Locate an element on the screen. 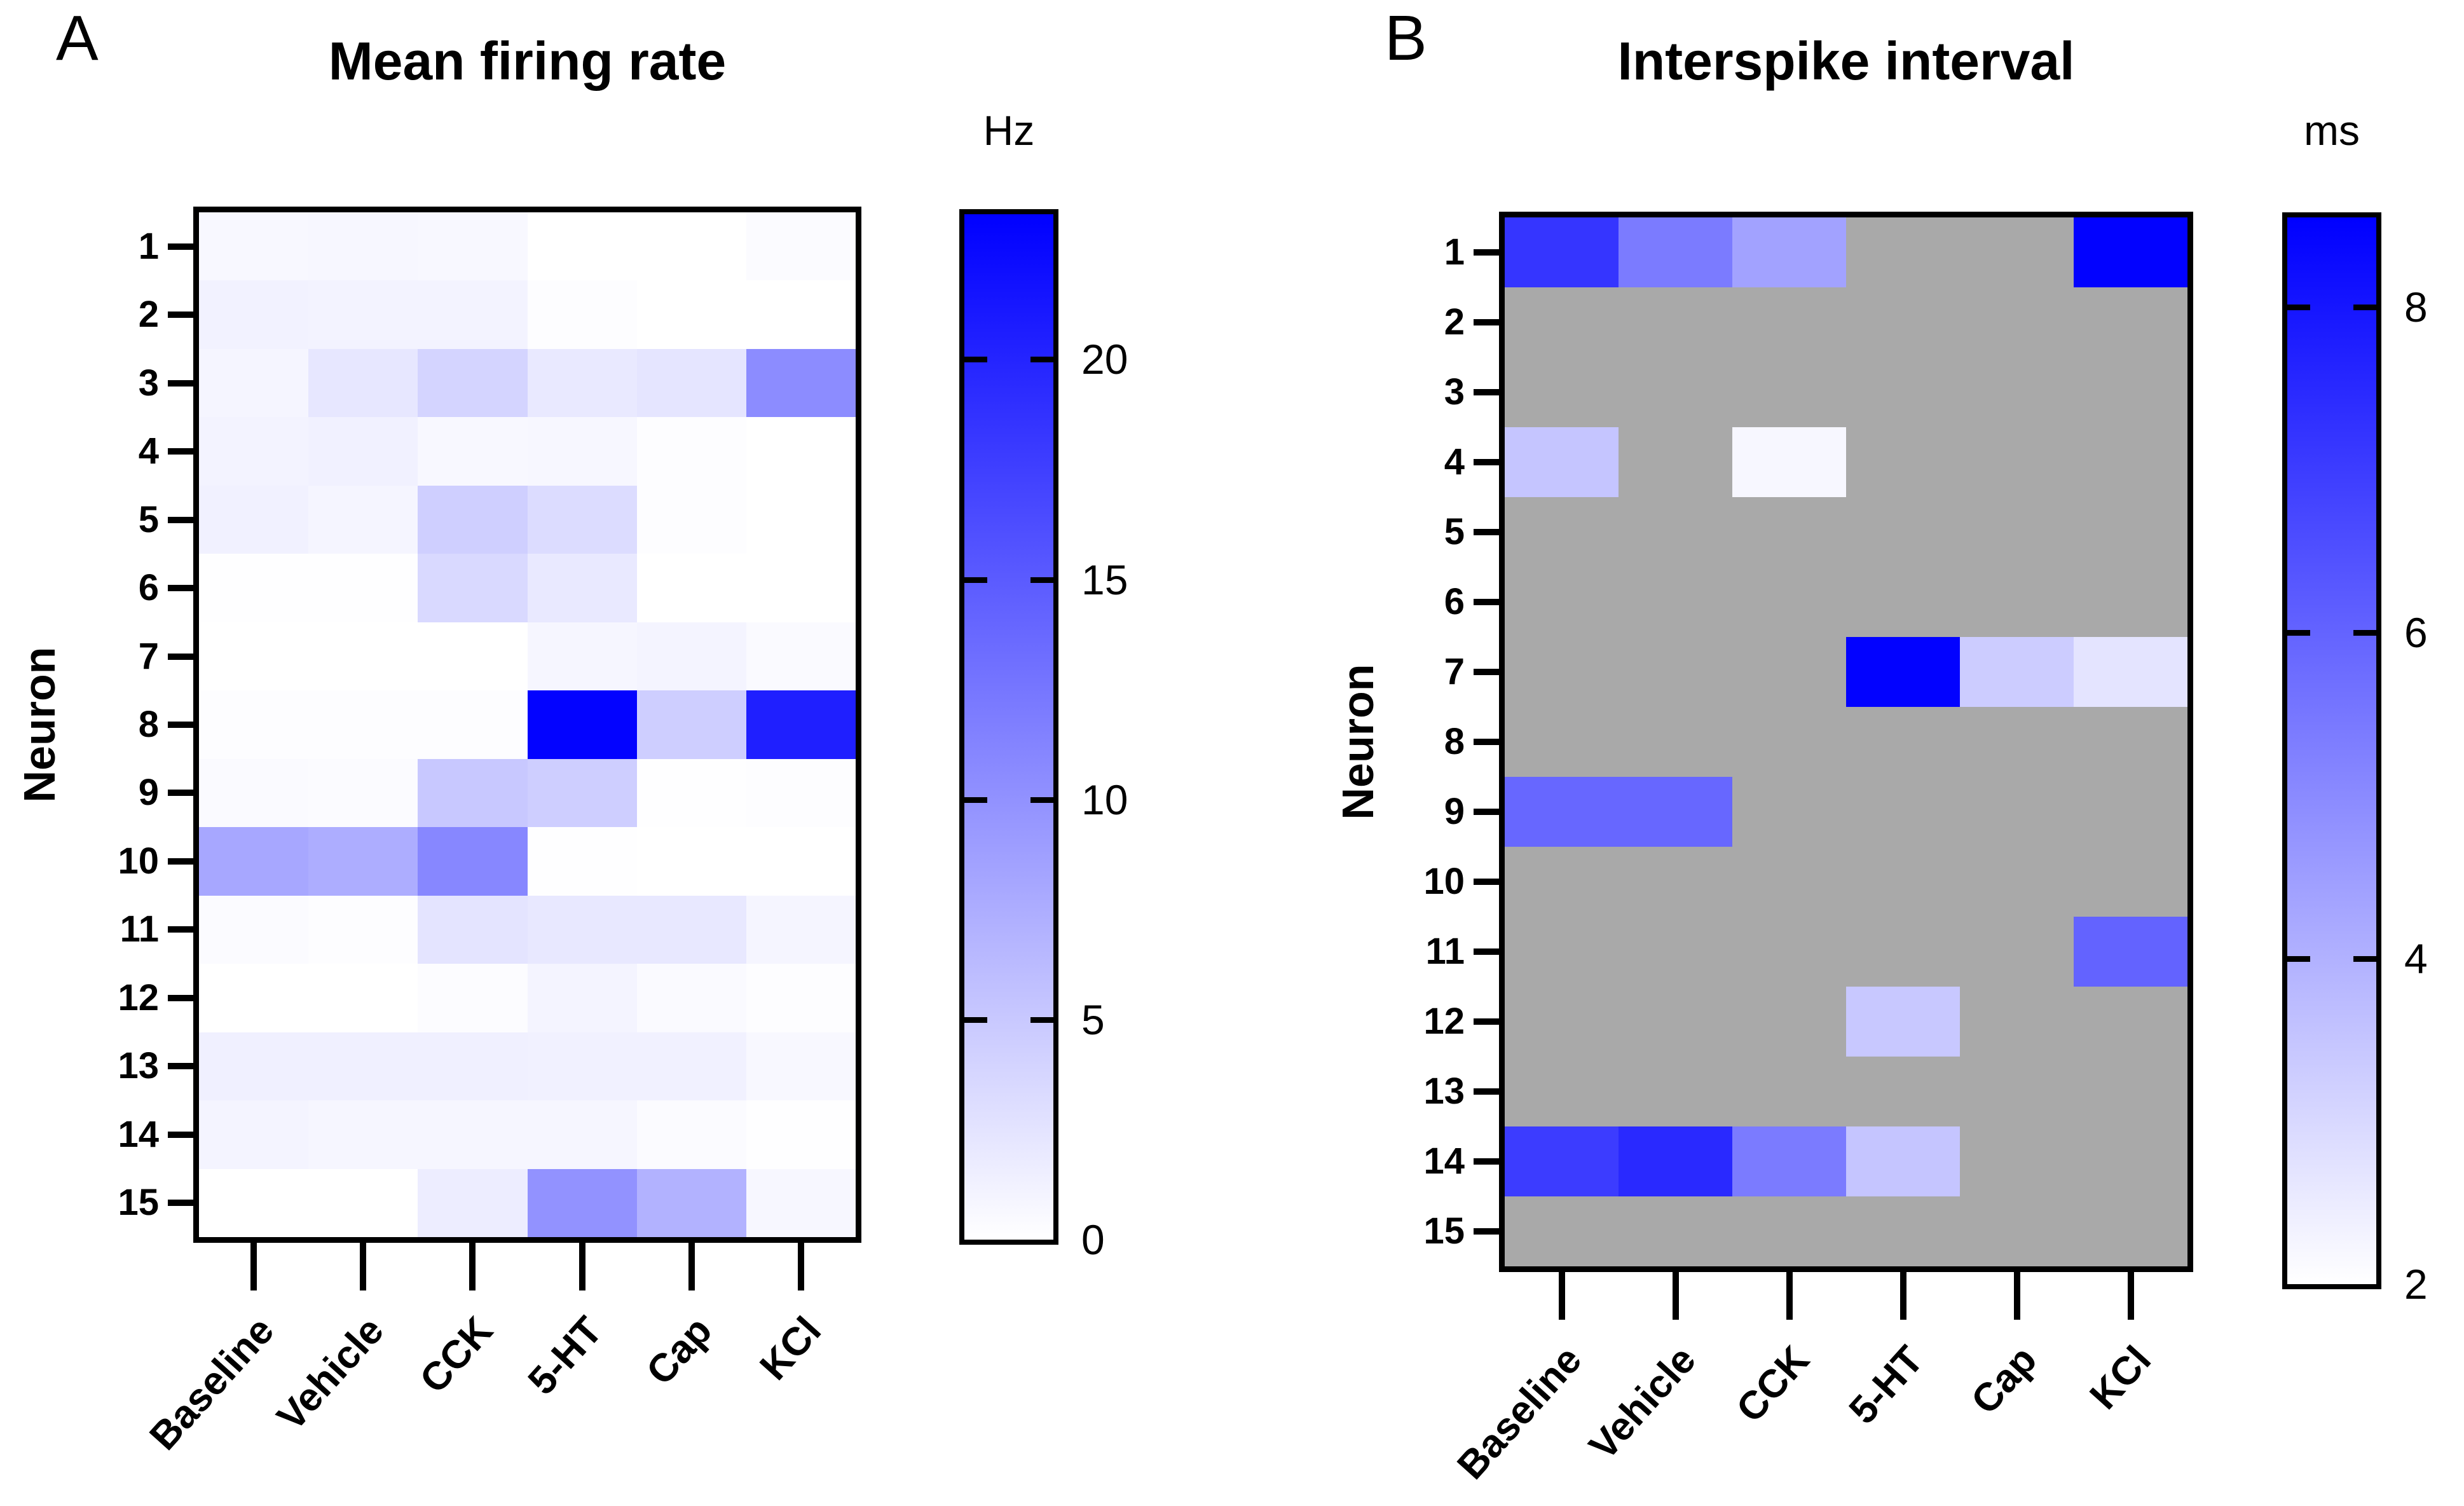  y-tick-label: 14 is located at coordinates (1444, 1161).